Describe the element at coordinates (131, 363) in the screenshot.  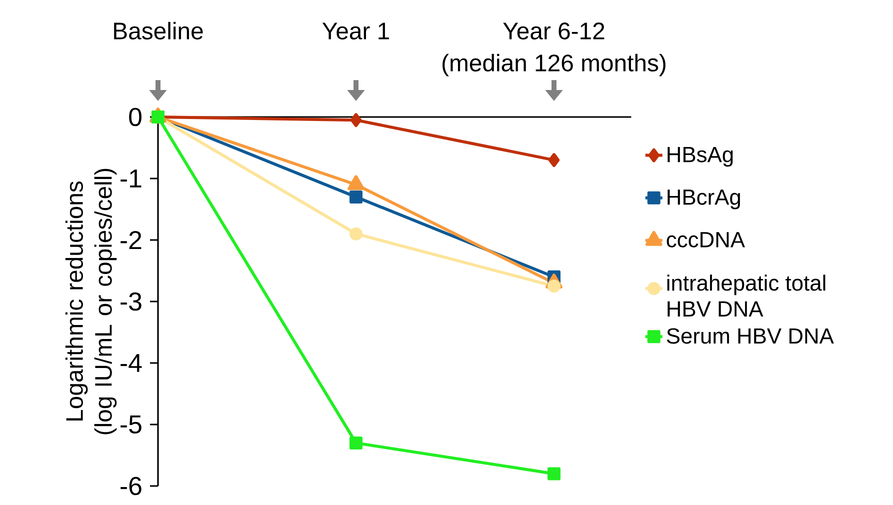
I see `y-tick-label: -4` at that location.